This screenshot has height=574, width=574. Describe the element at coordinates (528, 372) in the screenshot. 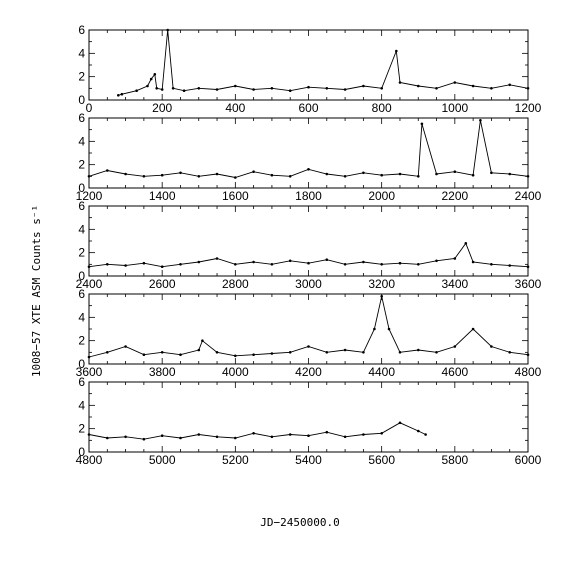

I see `x-tick-label: 4800` at that location.